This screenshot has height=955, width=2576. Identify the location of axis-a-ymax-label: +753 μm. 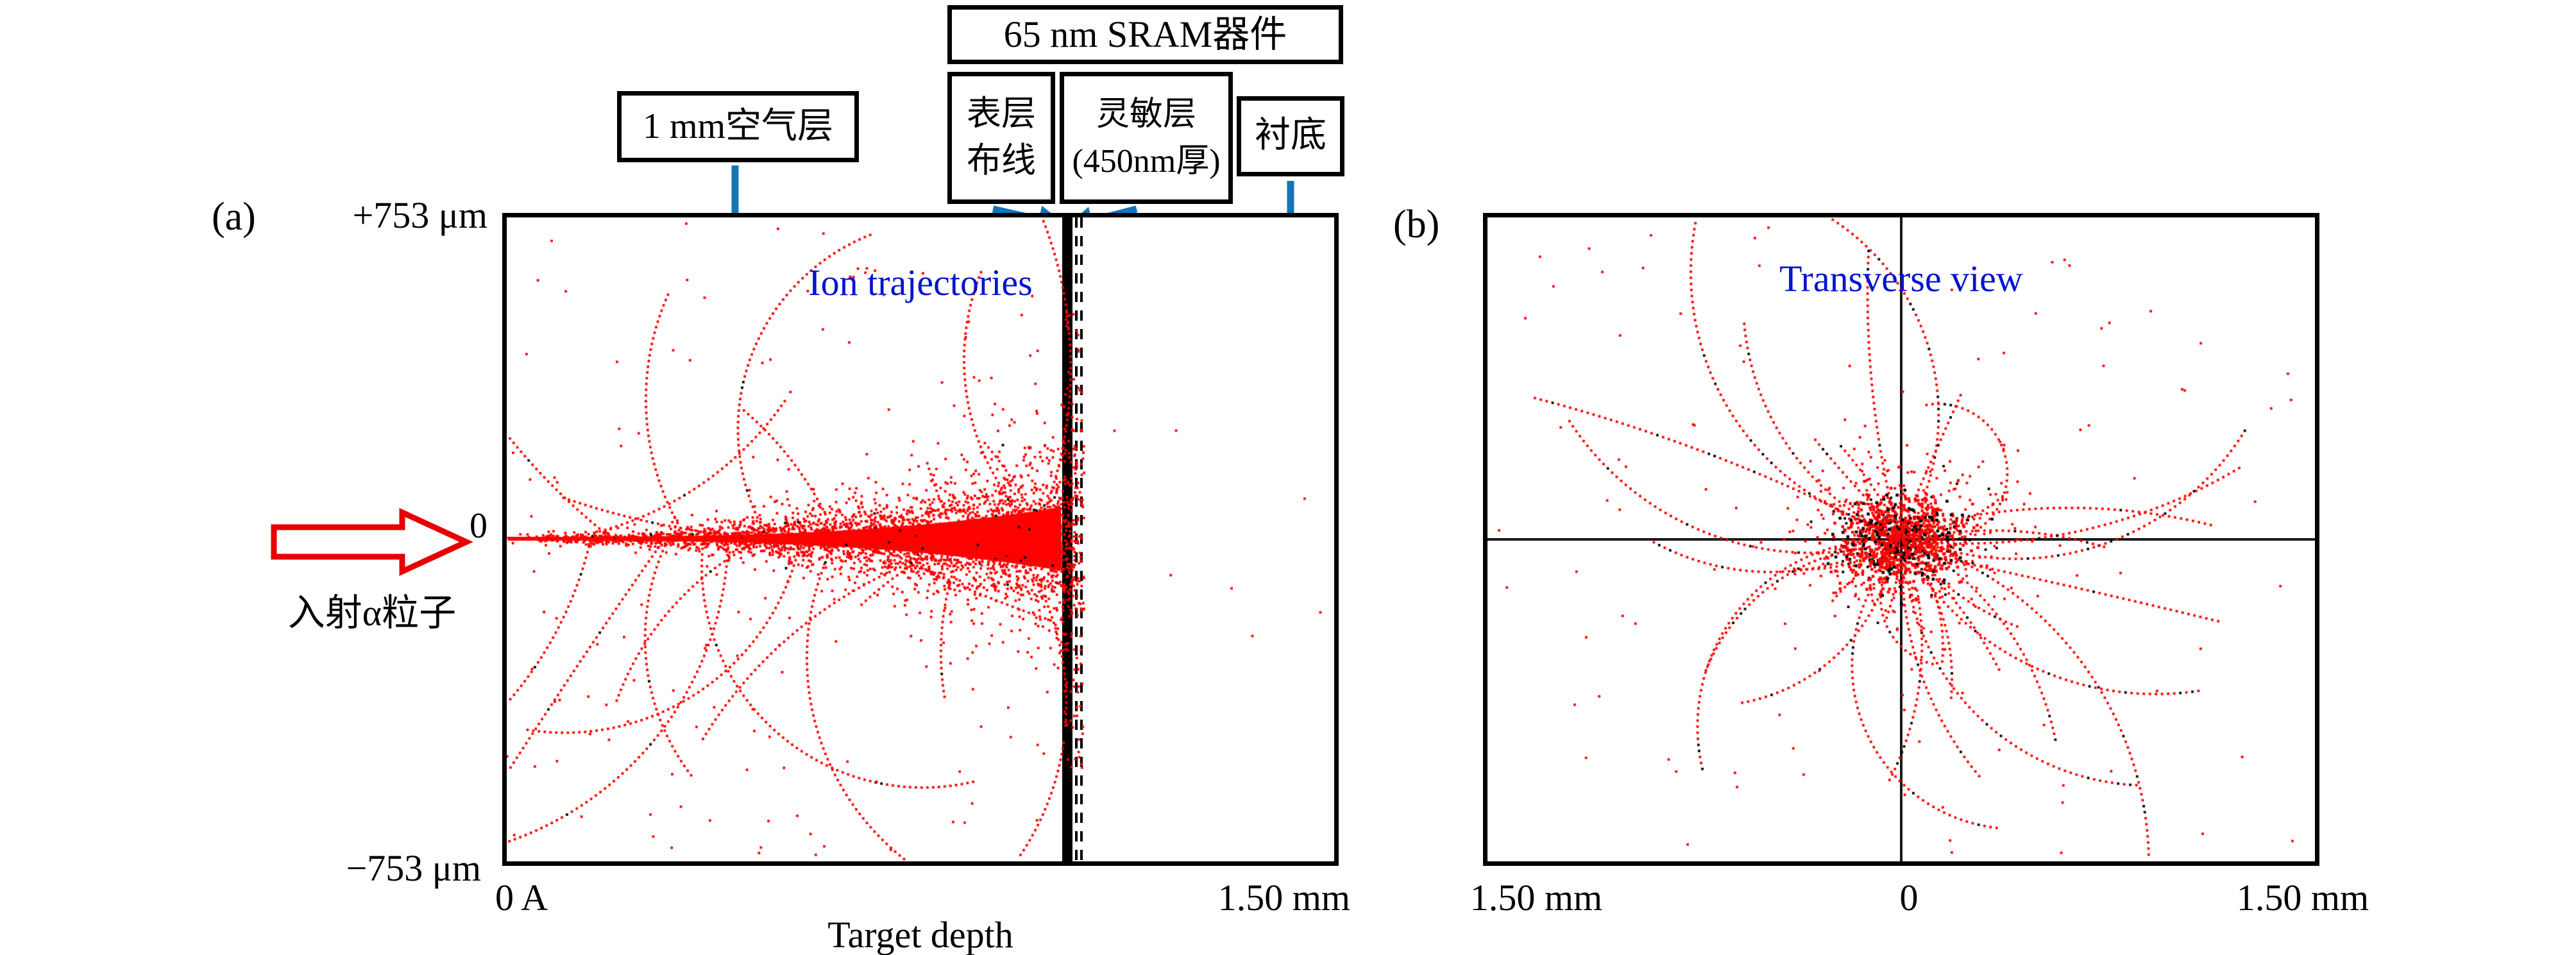
(419, 215).